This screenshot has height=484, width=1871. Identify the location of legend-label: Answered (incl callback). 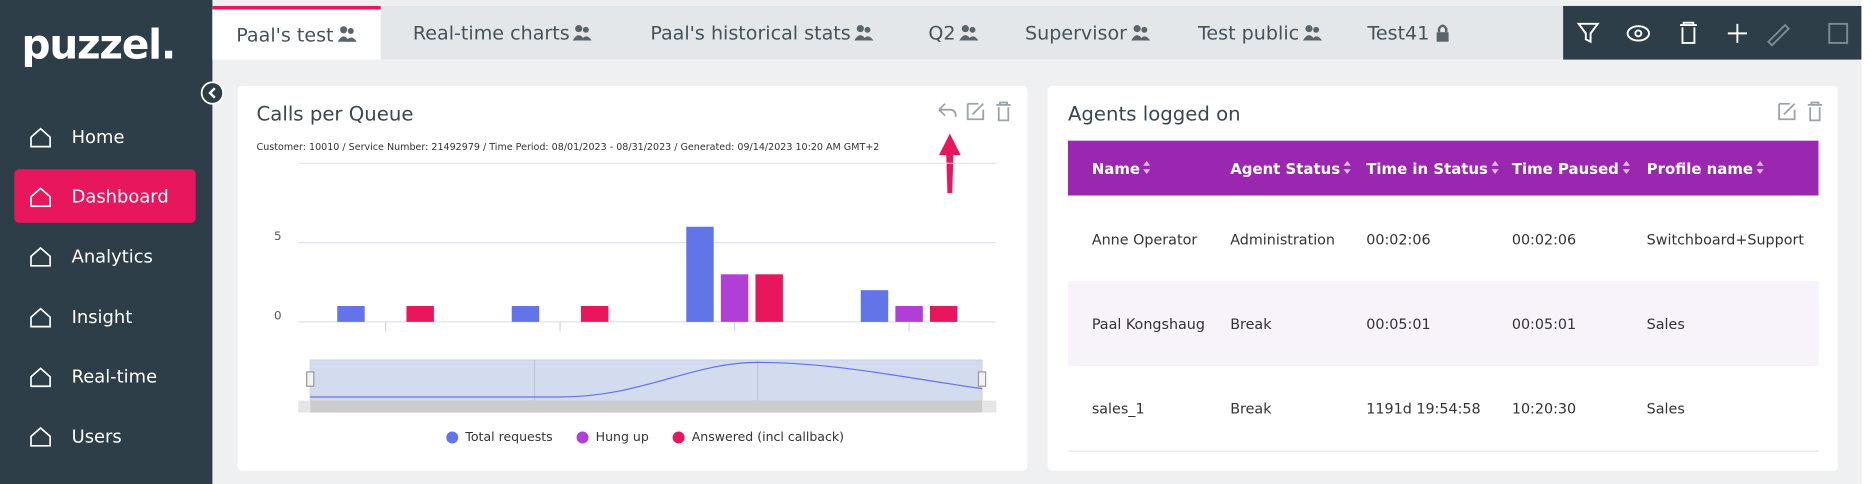
(768, 436).